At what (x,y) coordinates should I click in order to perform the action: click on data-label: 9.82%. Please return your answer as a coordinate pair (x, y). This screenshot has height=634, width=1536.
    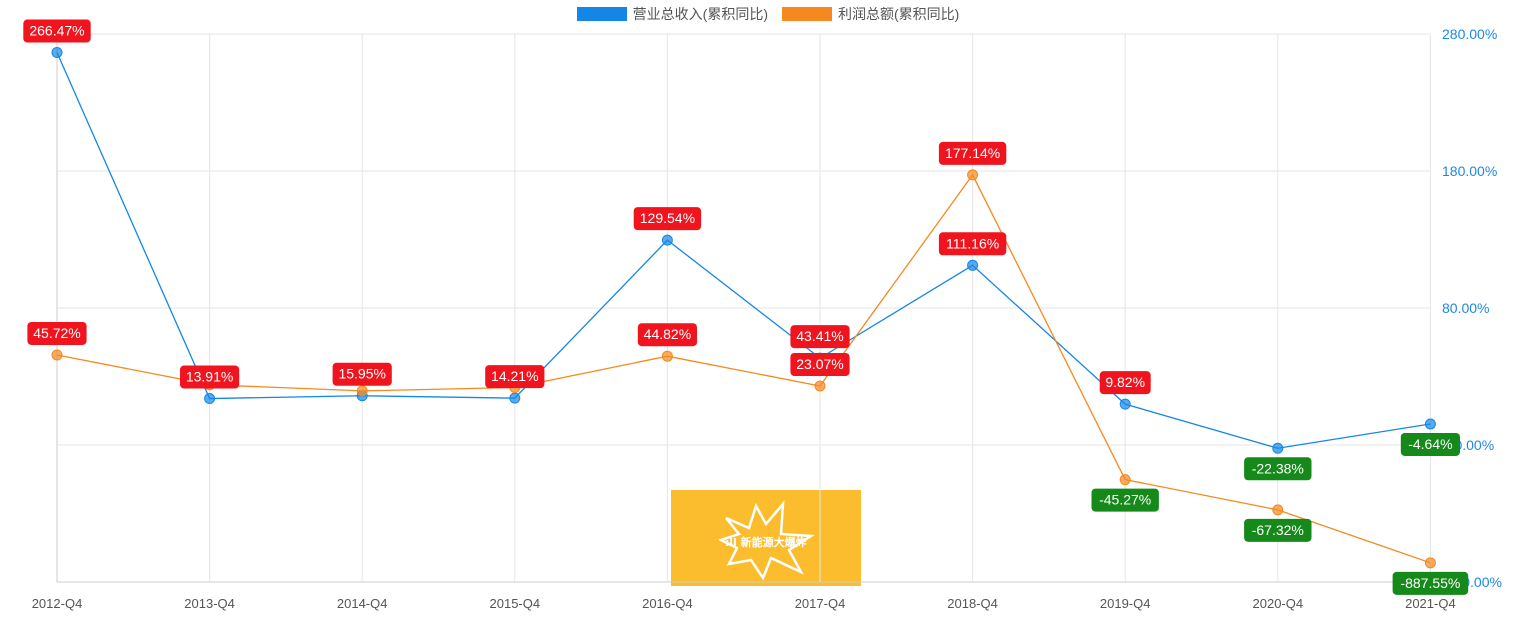
    Looking at the image, I should click on (1125, 382).